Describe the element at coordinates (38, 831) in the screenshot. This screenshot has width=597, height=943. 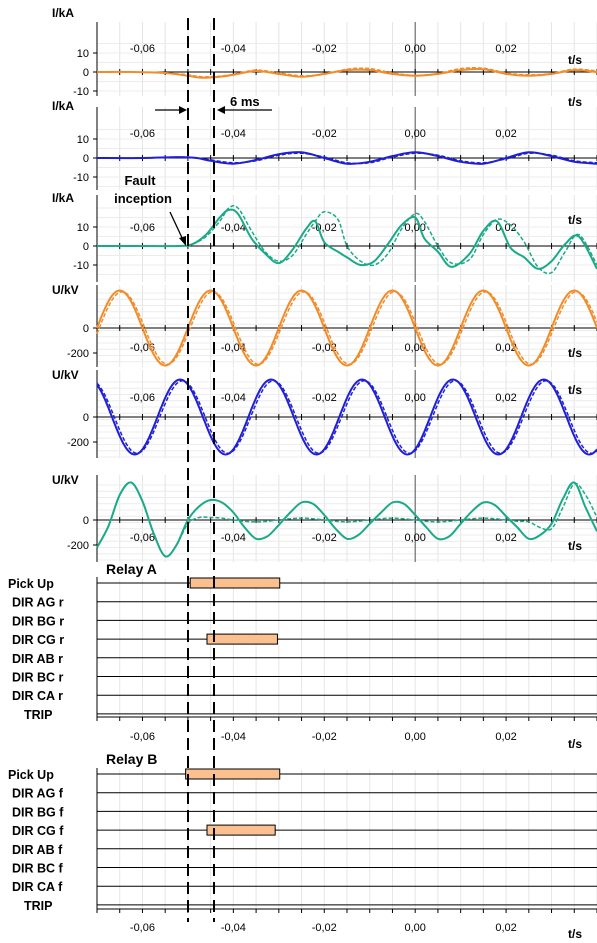
I see `signal-label: DIR CG f` at that location.